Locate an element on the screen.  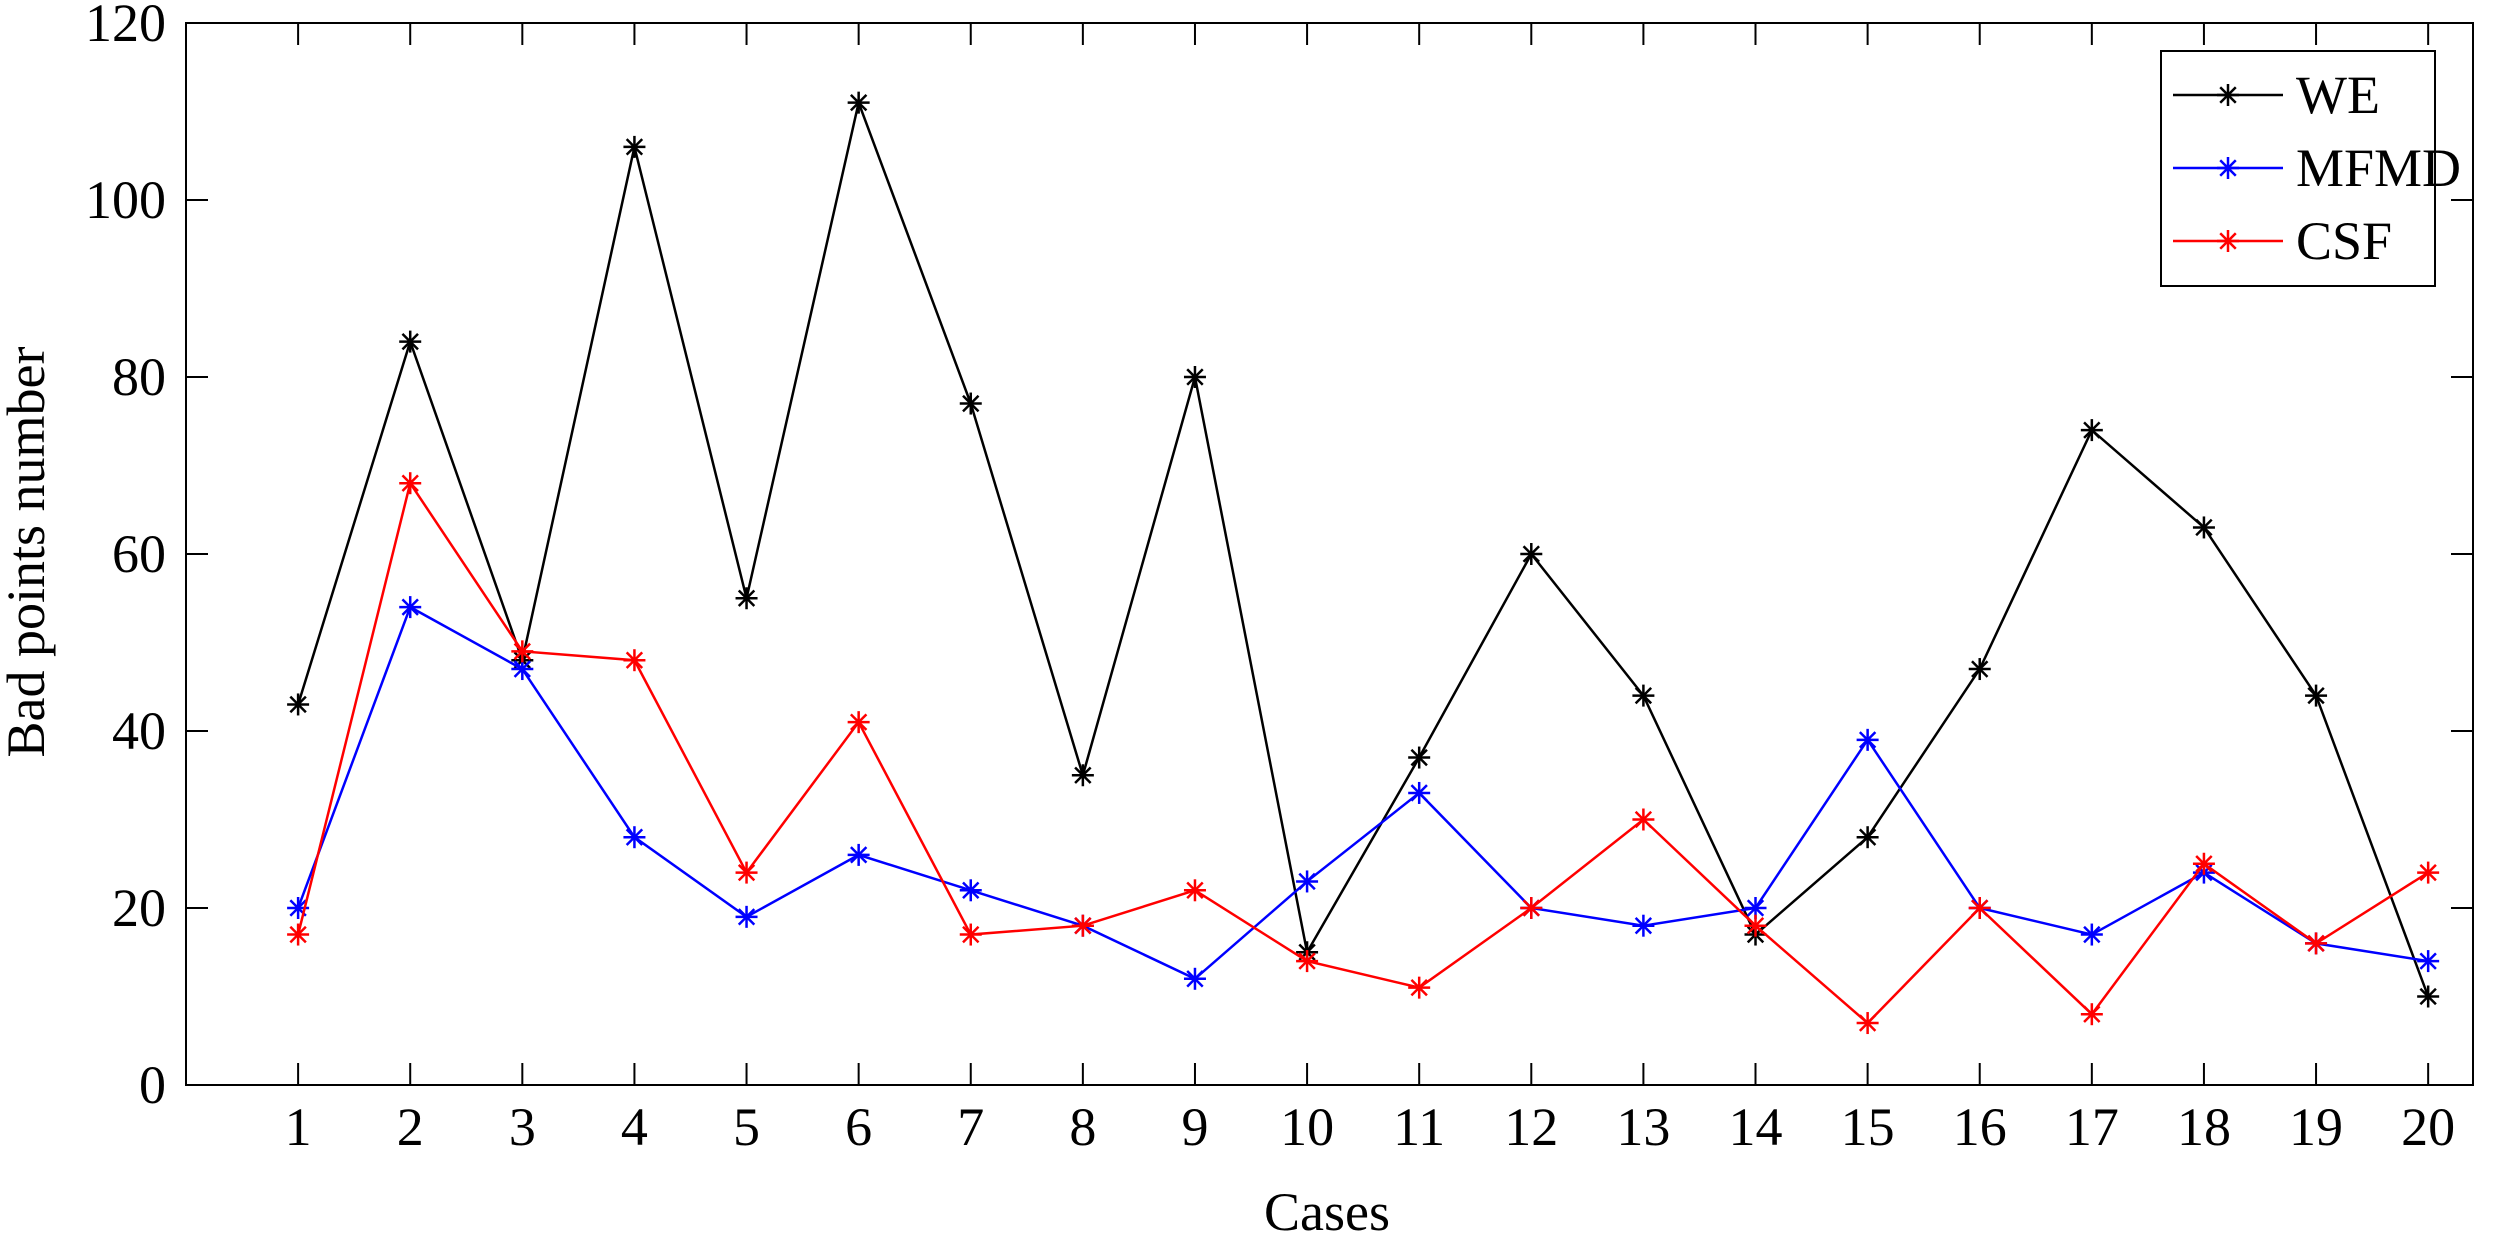
x-tick-label: 5 is located at coordinates (746, 1127).